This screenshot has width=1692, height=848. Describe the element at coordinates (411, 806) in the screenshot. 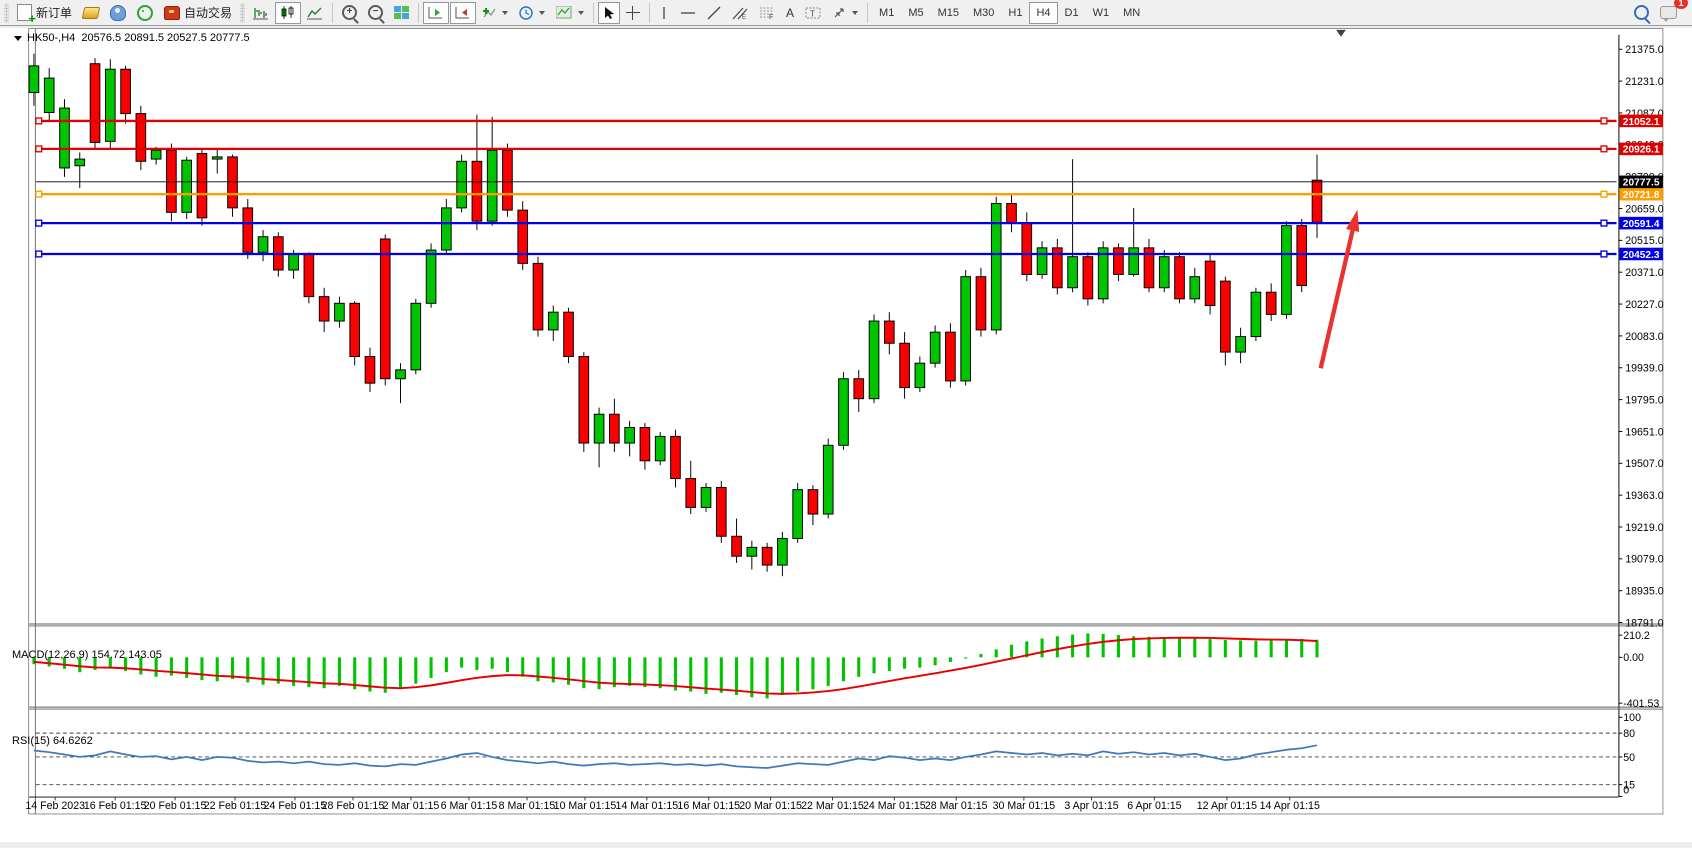

I see `svg-text: 2 Mar 01:15` at that location.